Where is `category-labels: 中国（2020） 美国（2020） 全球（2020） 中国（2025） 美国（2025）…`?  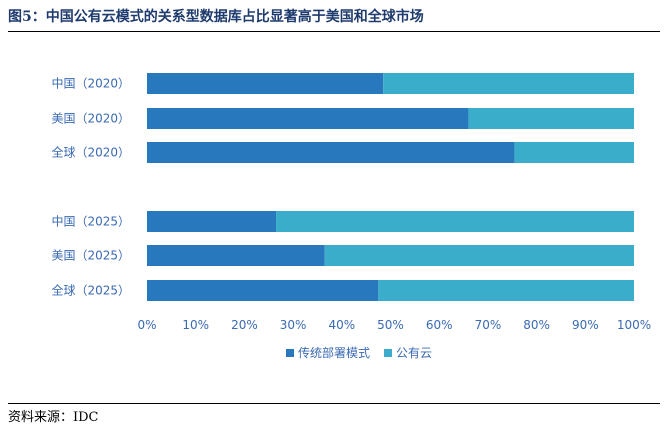 category-labels: 中国（2020） 美国（2020） 全球（2020） 中国（2025） 美国（2025）… is located at coordinates (90, 187).